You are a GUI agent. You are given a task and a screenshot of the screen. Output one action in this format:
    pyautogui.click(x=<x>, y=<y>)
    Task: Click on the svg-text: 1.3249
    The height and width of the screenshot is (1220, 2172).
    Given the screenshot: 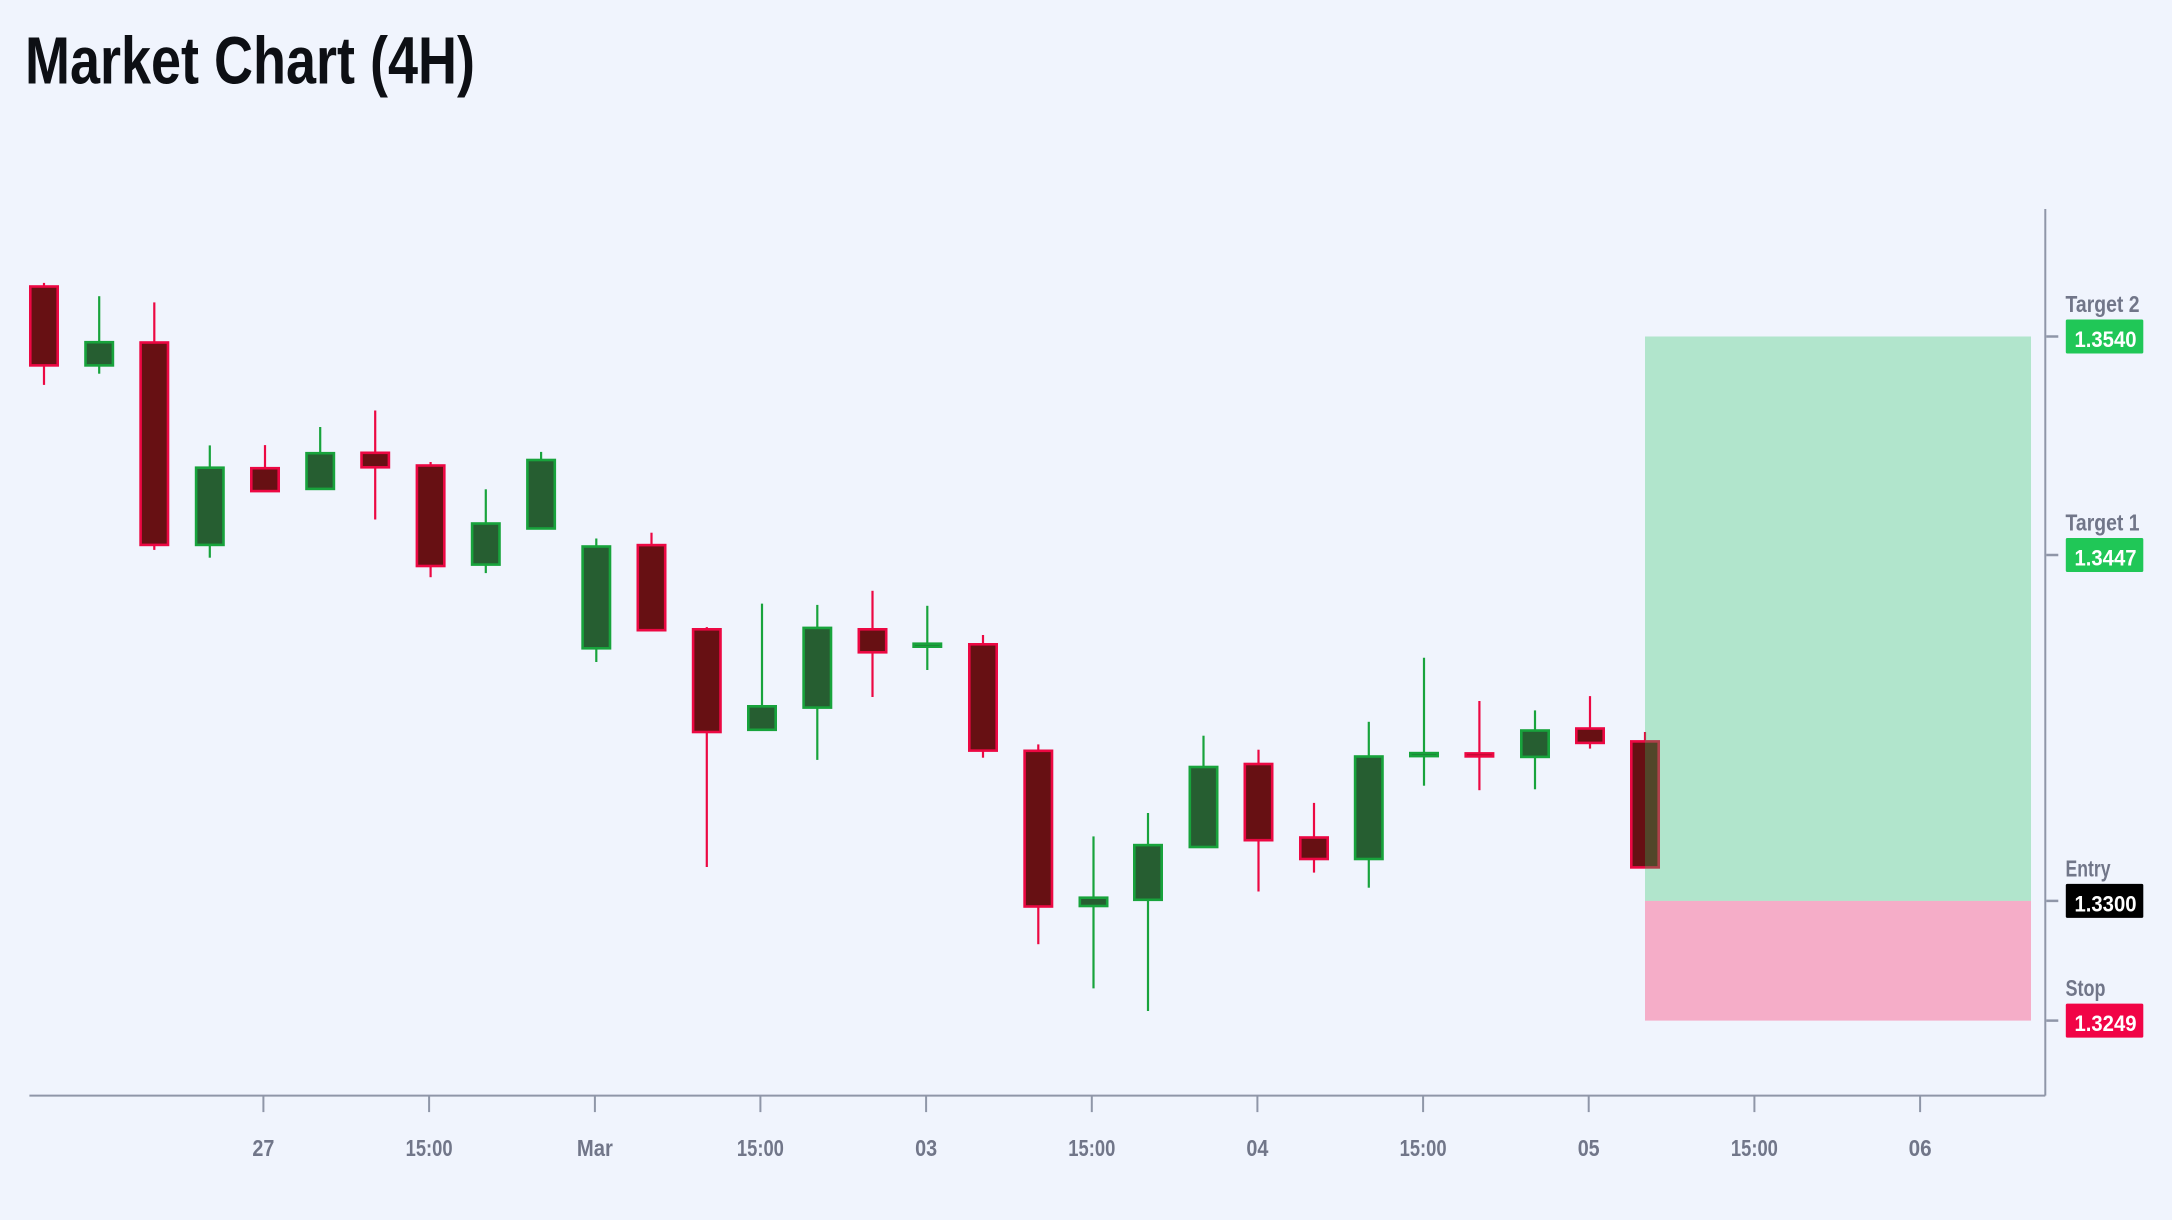 What is the action you would take?
    pyautogui.click(x=2106, y=1023)
    